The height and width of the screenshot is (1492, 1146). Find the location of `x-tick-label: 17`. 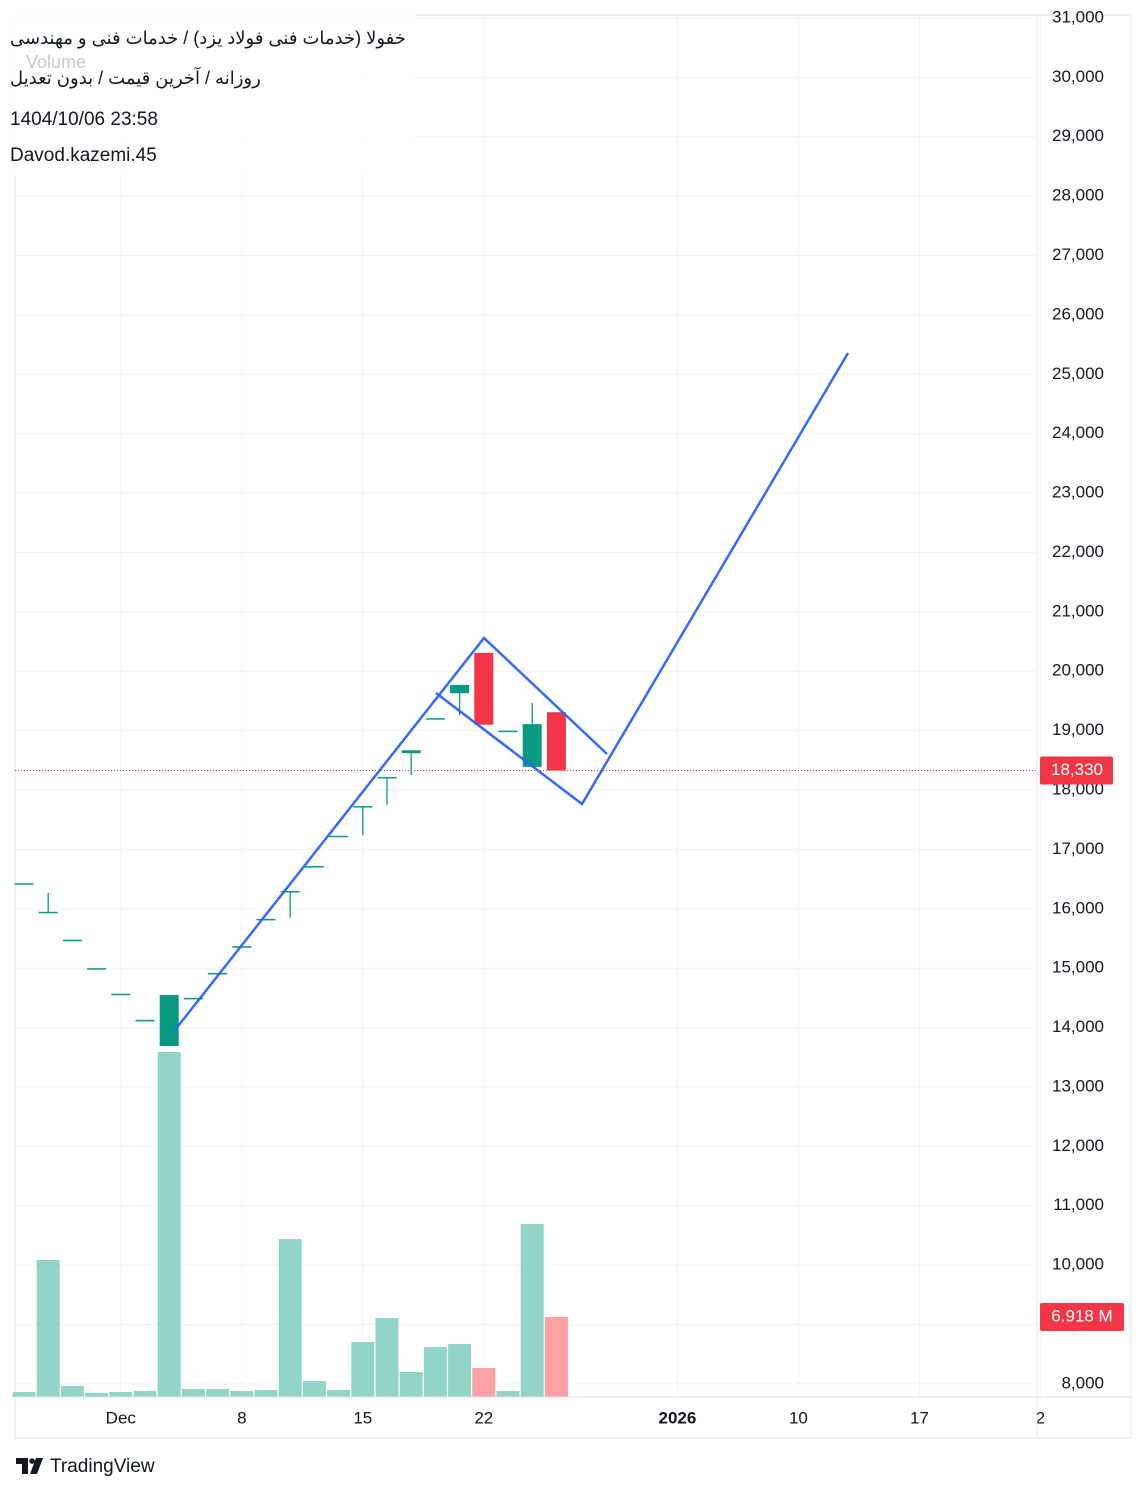

x-tick-label: 17 is located at coordinates (919, 1417).